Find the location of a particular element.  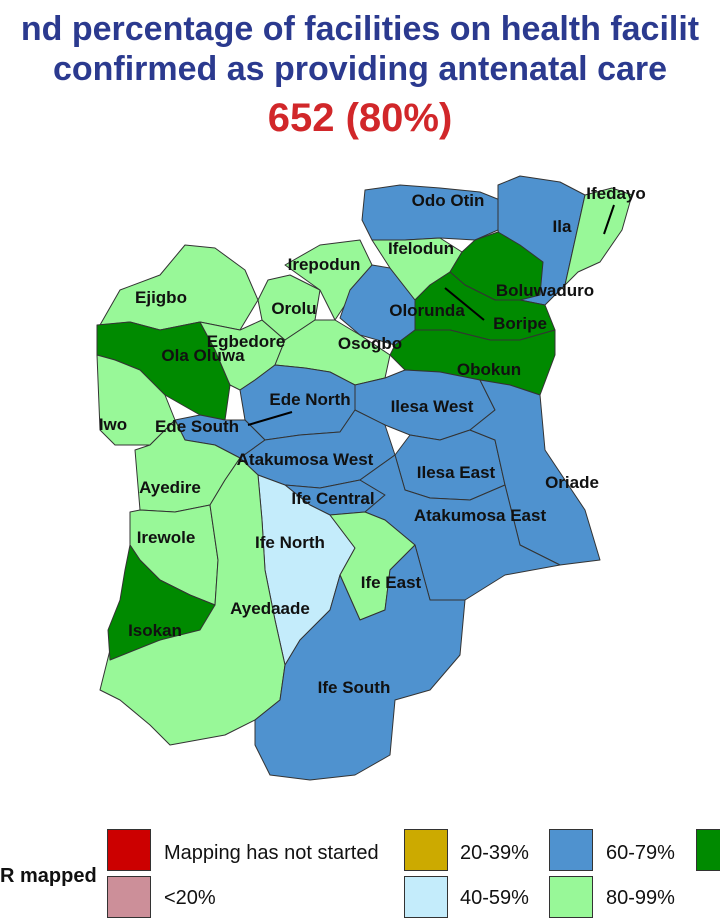

legend-label-20-39: 20-39% is located at coordinates (494, 853).